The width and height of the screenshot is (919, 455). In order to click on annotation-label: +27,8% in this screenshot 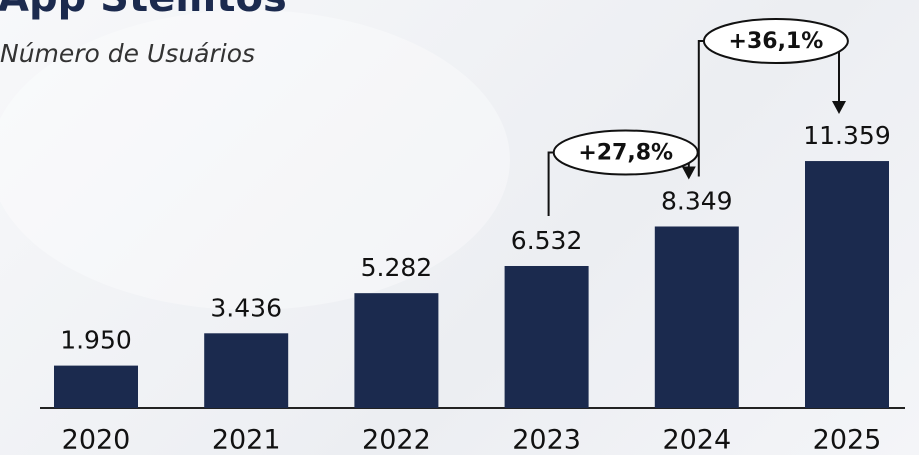, I will do `click(625, 152)`.